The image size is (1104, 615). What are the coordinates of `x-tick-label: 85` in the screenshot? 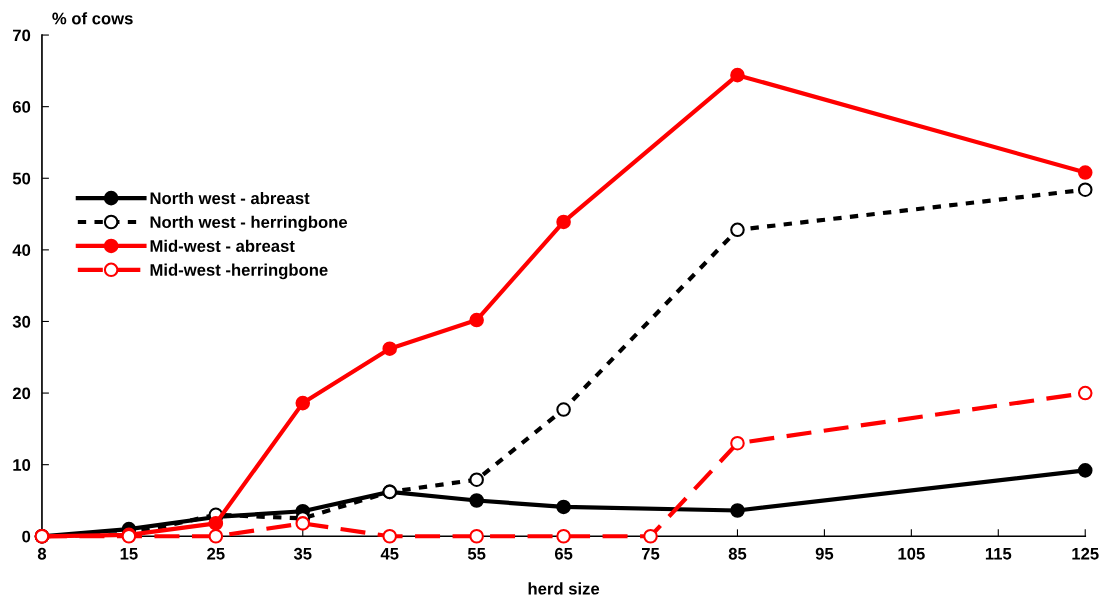 It's located at (737, 553).